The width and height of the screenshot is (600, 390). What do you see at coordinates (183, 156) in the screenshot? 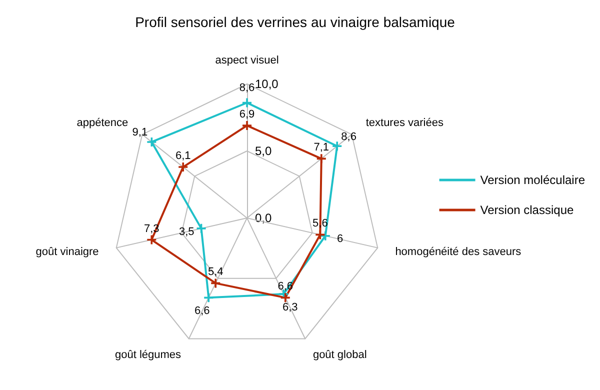
I see `data-label: 6,1` at bounding box center [183, 156].